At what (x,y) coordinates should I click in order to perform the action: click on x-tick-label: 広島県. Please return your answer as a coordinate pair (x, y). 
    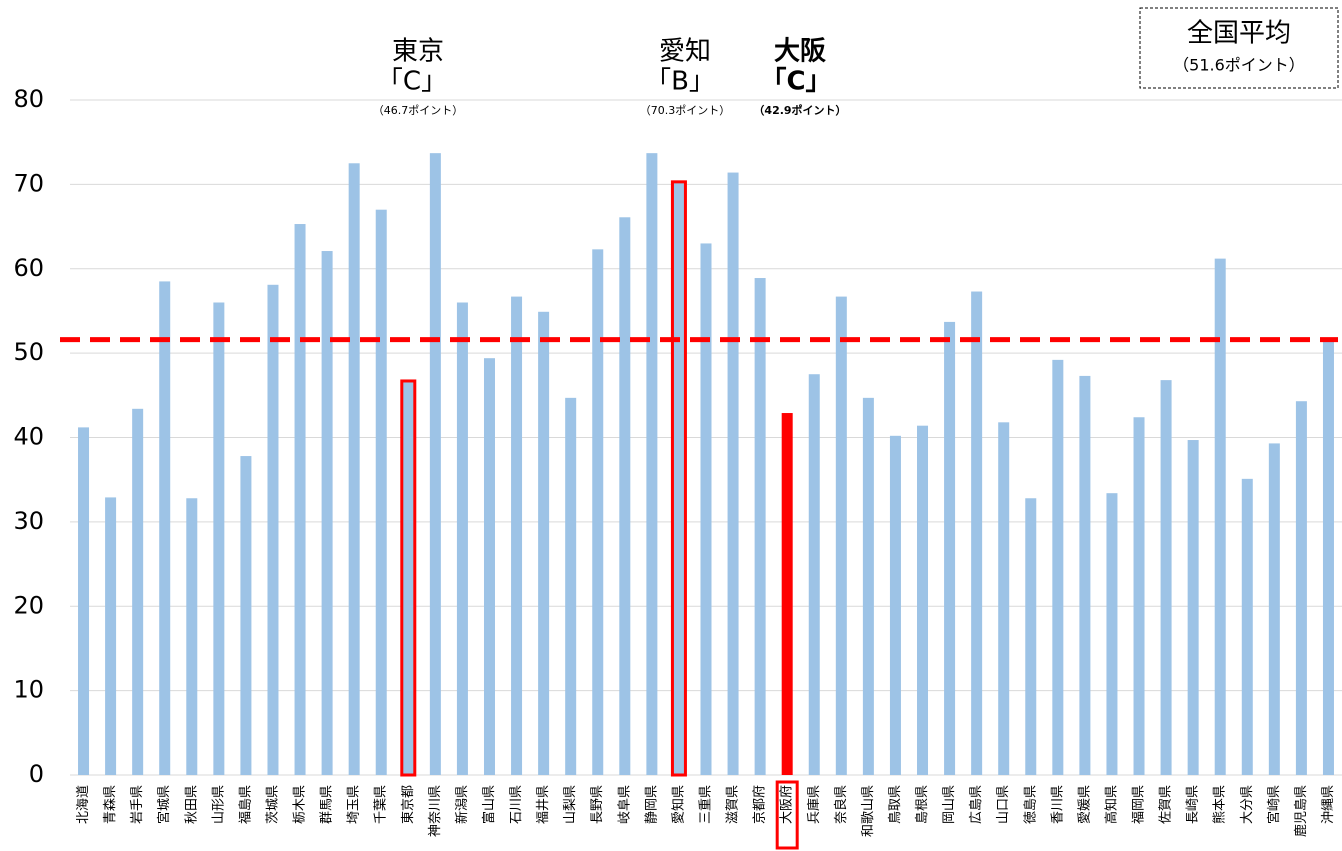
    Looking at the image, I should click on (976, 804).